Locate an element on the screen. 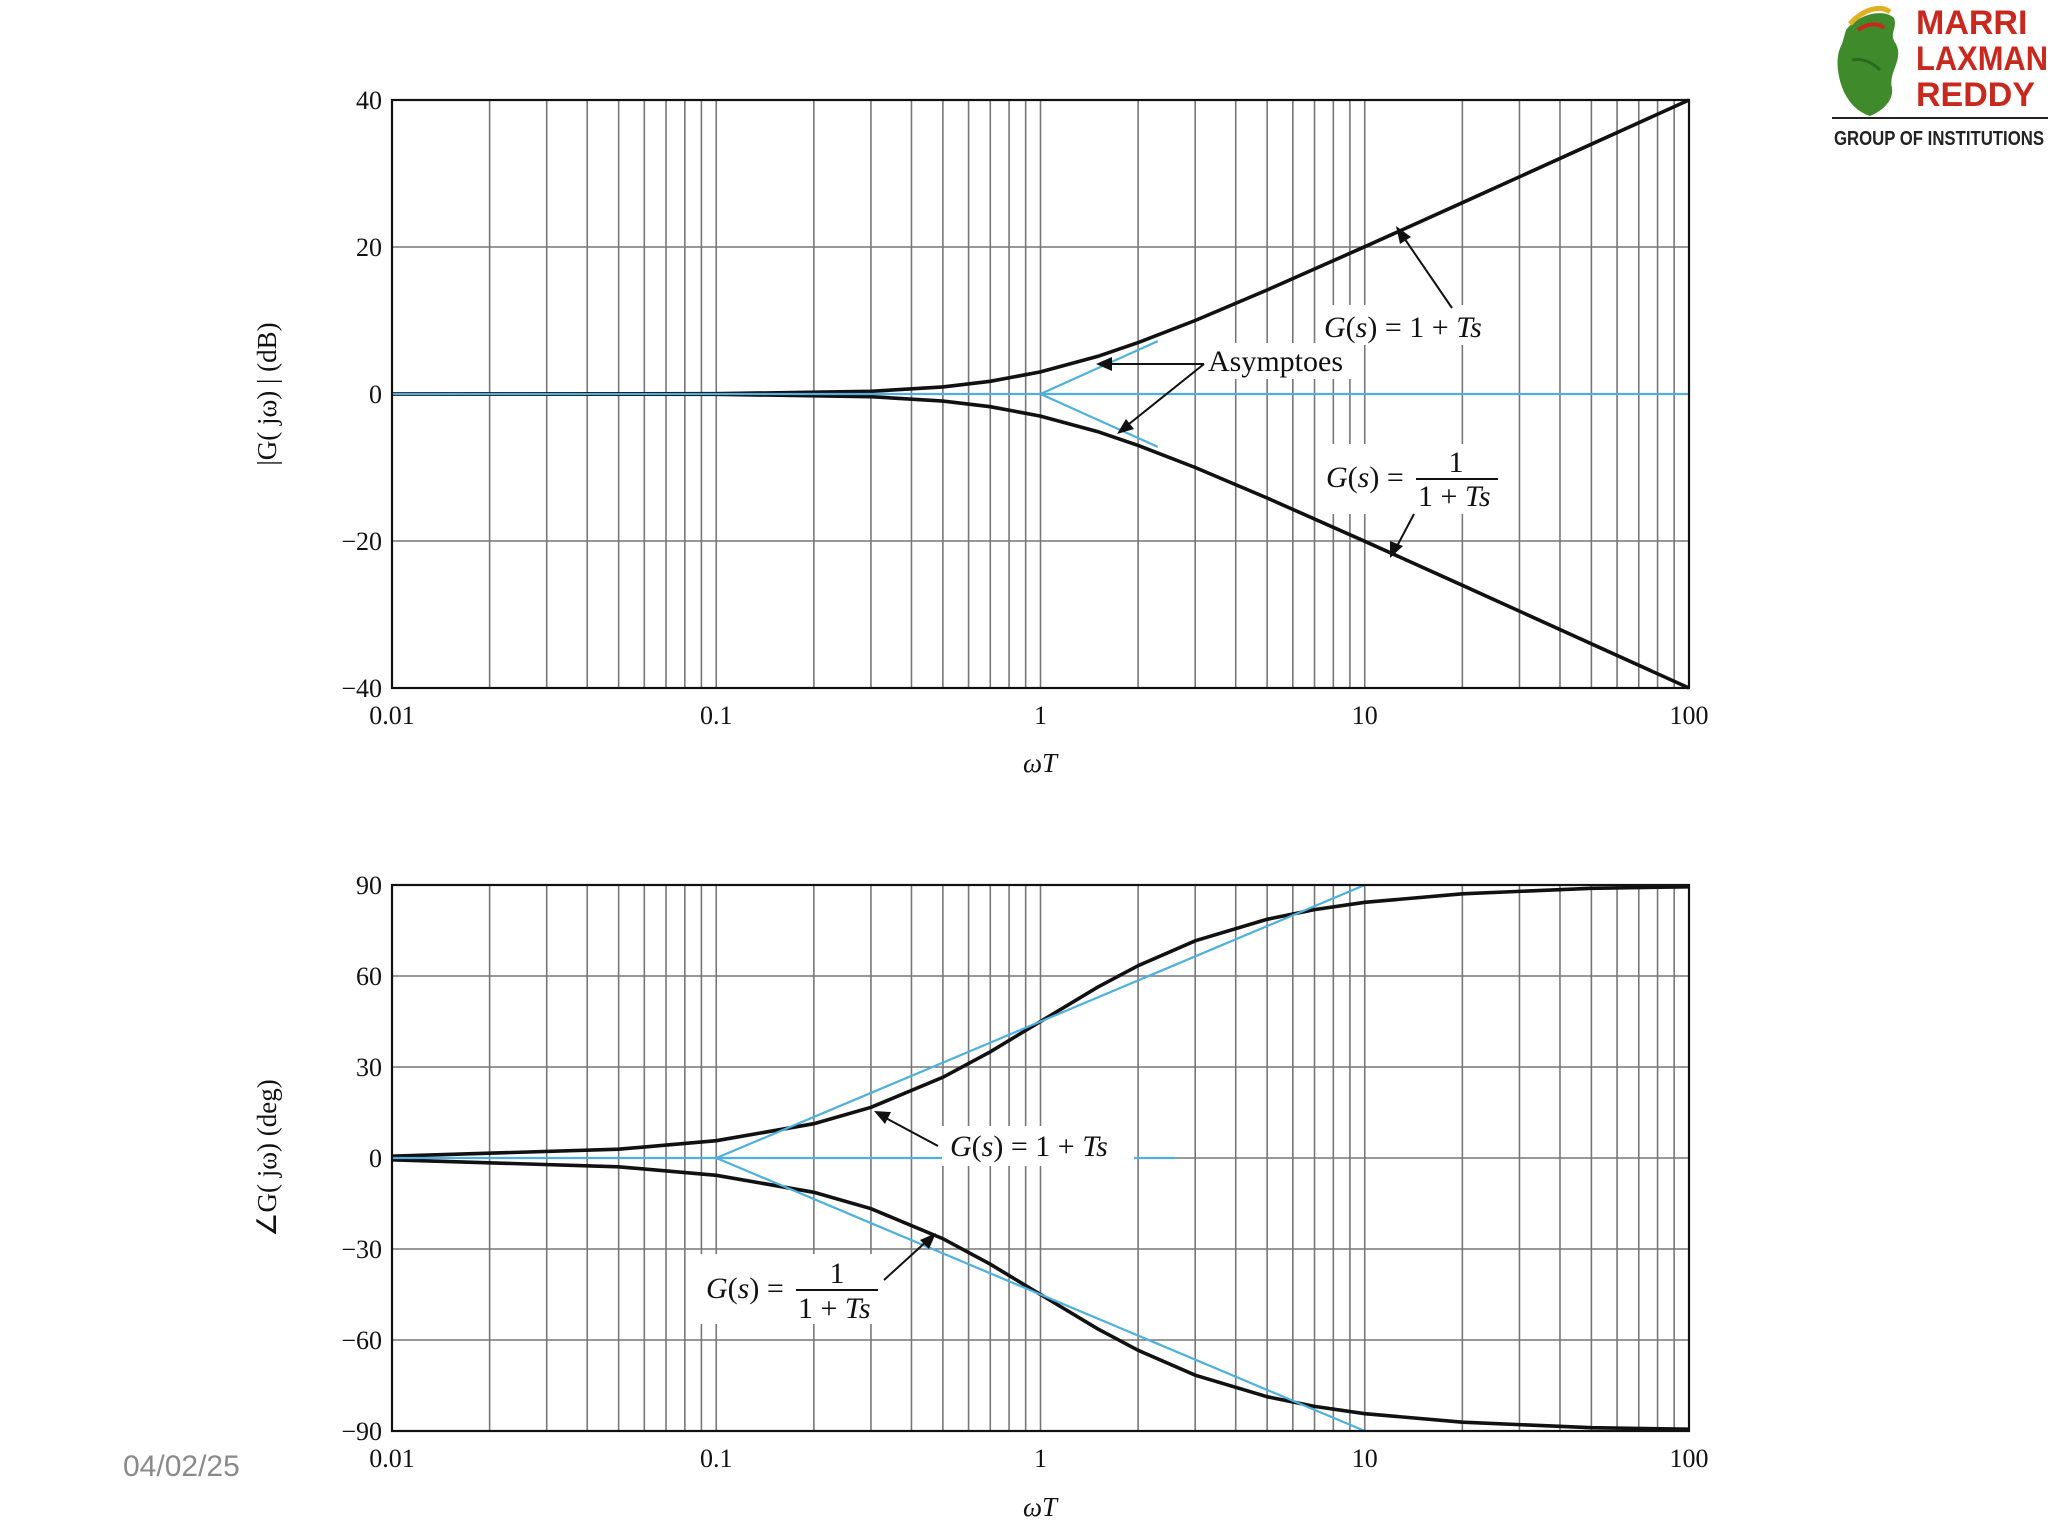  mag-upper-s: s is located at coordinates (1362, 327).